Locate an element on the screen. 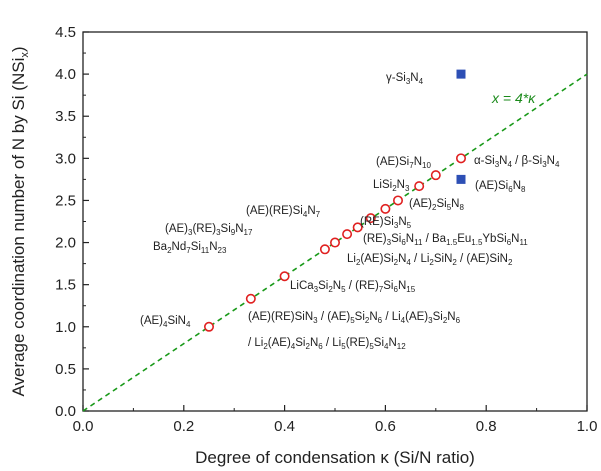 This screenshot has height=471, width=601. point-label: (AE)2Si5N8 is located at coordinates (436, 205).